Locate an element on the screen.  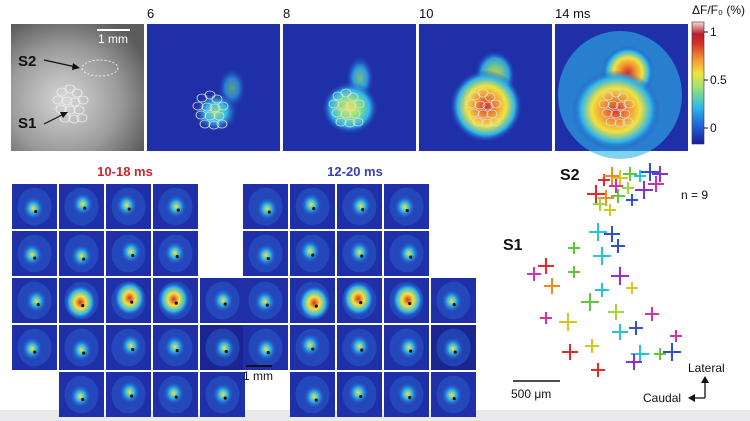
s2-label: S2 is located at coordinates (27, 61).